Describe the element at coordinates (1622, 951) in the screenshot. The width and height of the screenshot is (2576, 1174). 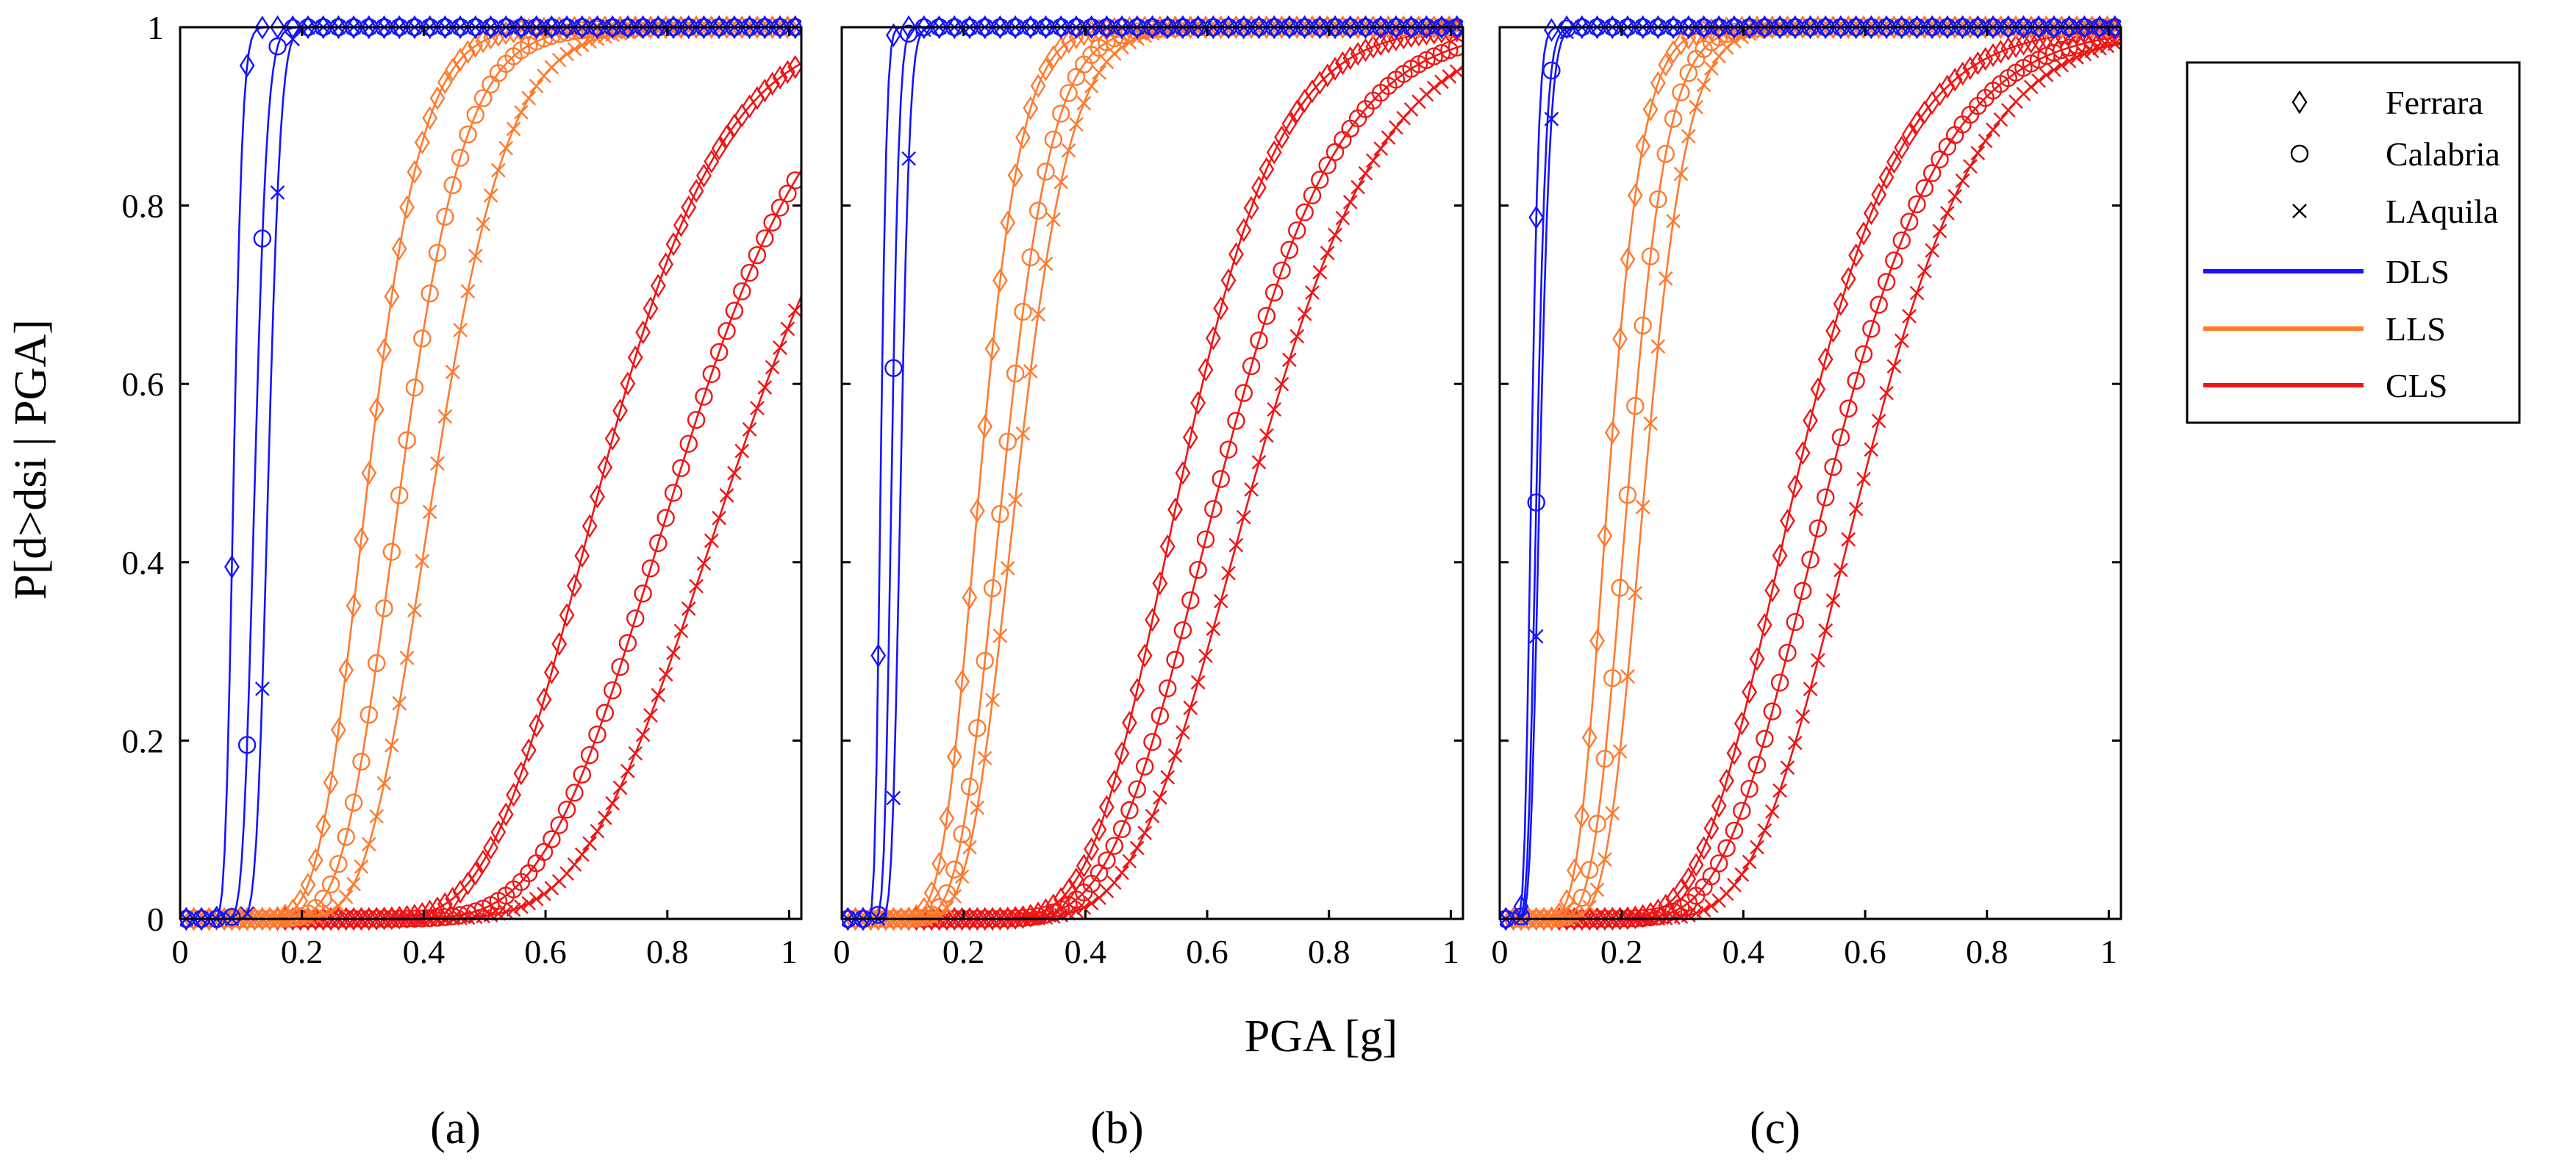
I see `x-tick-label: 0.2` at that location.